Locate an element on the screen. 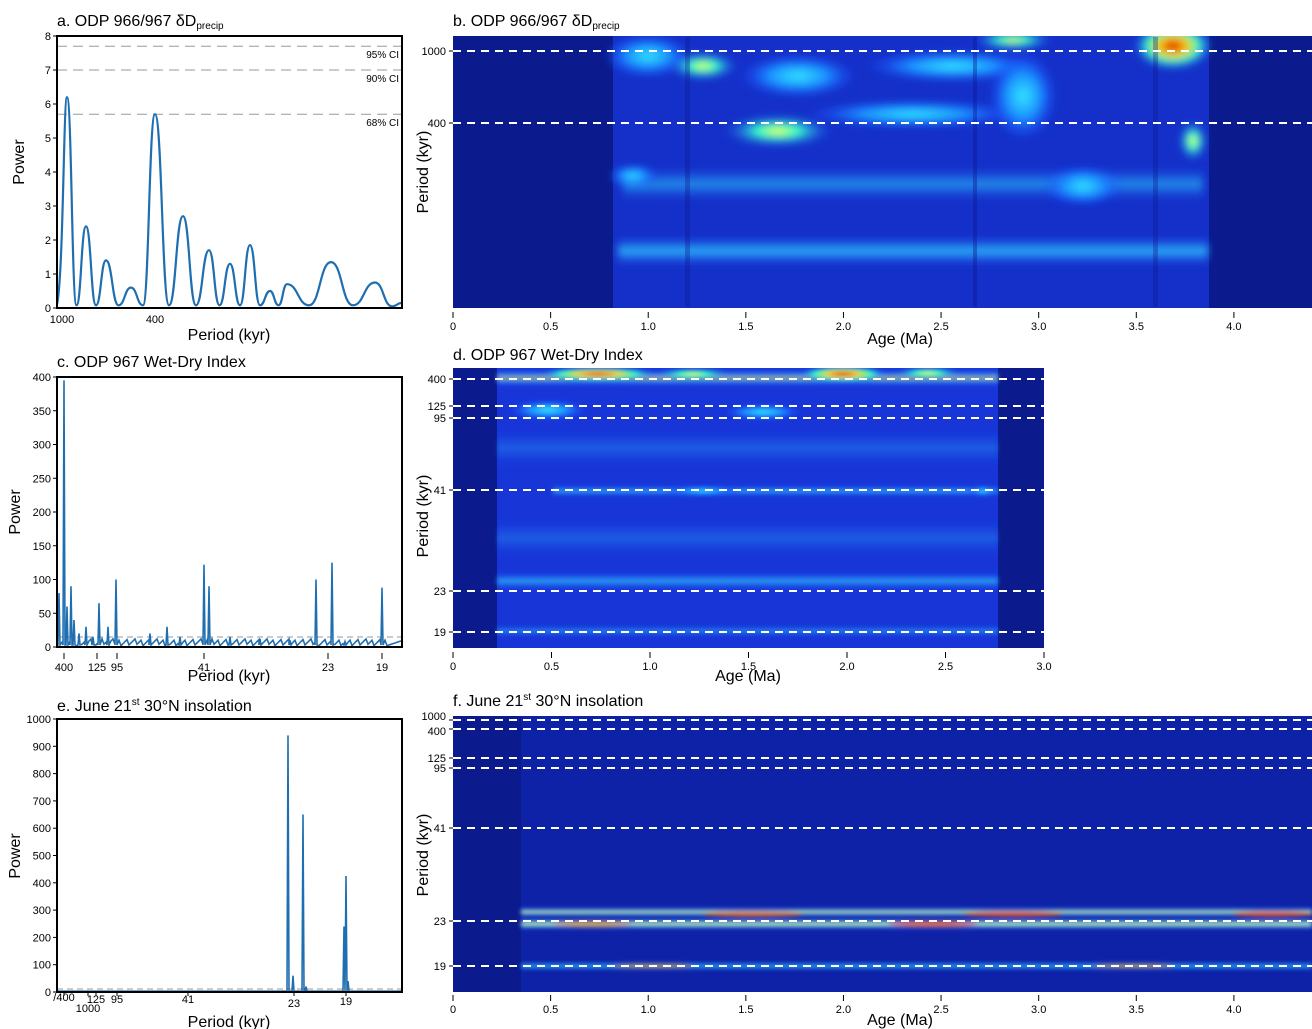  panel-c-title: c. ODP 967 Wet-Dry Index is located at coordinates (151, 362).